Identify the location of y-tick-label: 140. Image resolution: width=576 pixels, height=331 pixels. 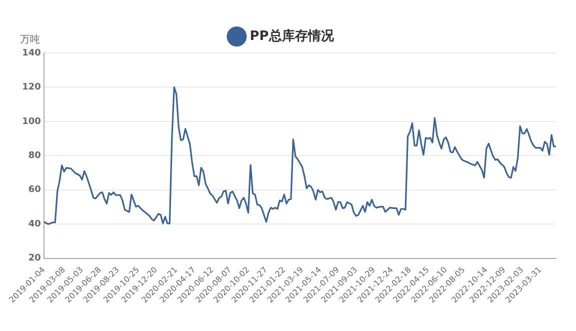
(31, 53).